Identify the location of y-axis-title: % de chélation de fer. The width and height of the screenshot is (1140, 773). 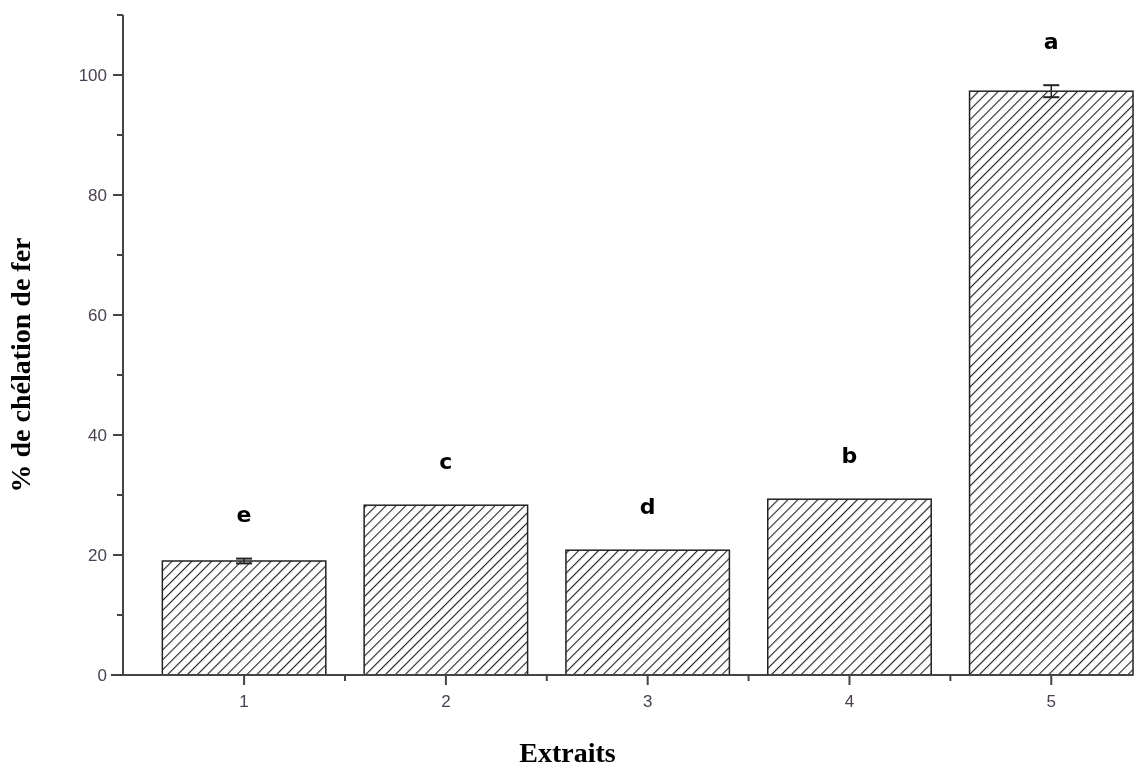
(20, 365).